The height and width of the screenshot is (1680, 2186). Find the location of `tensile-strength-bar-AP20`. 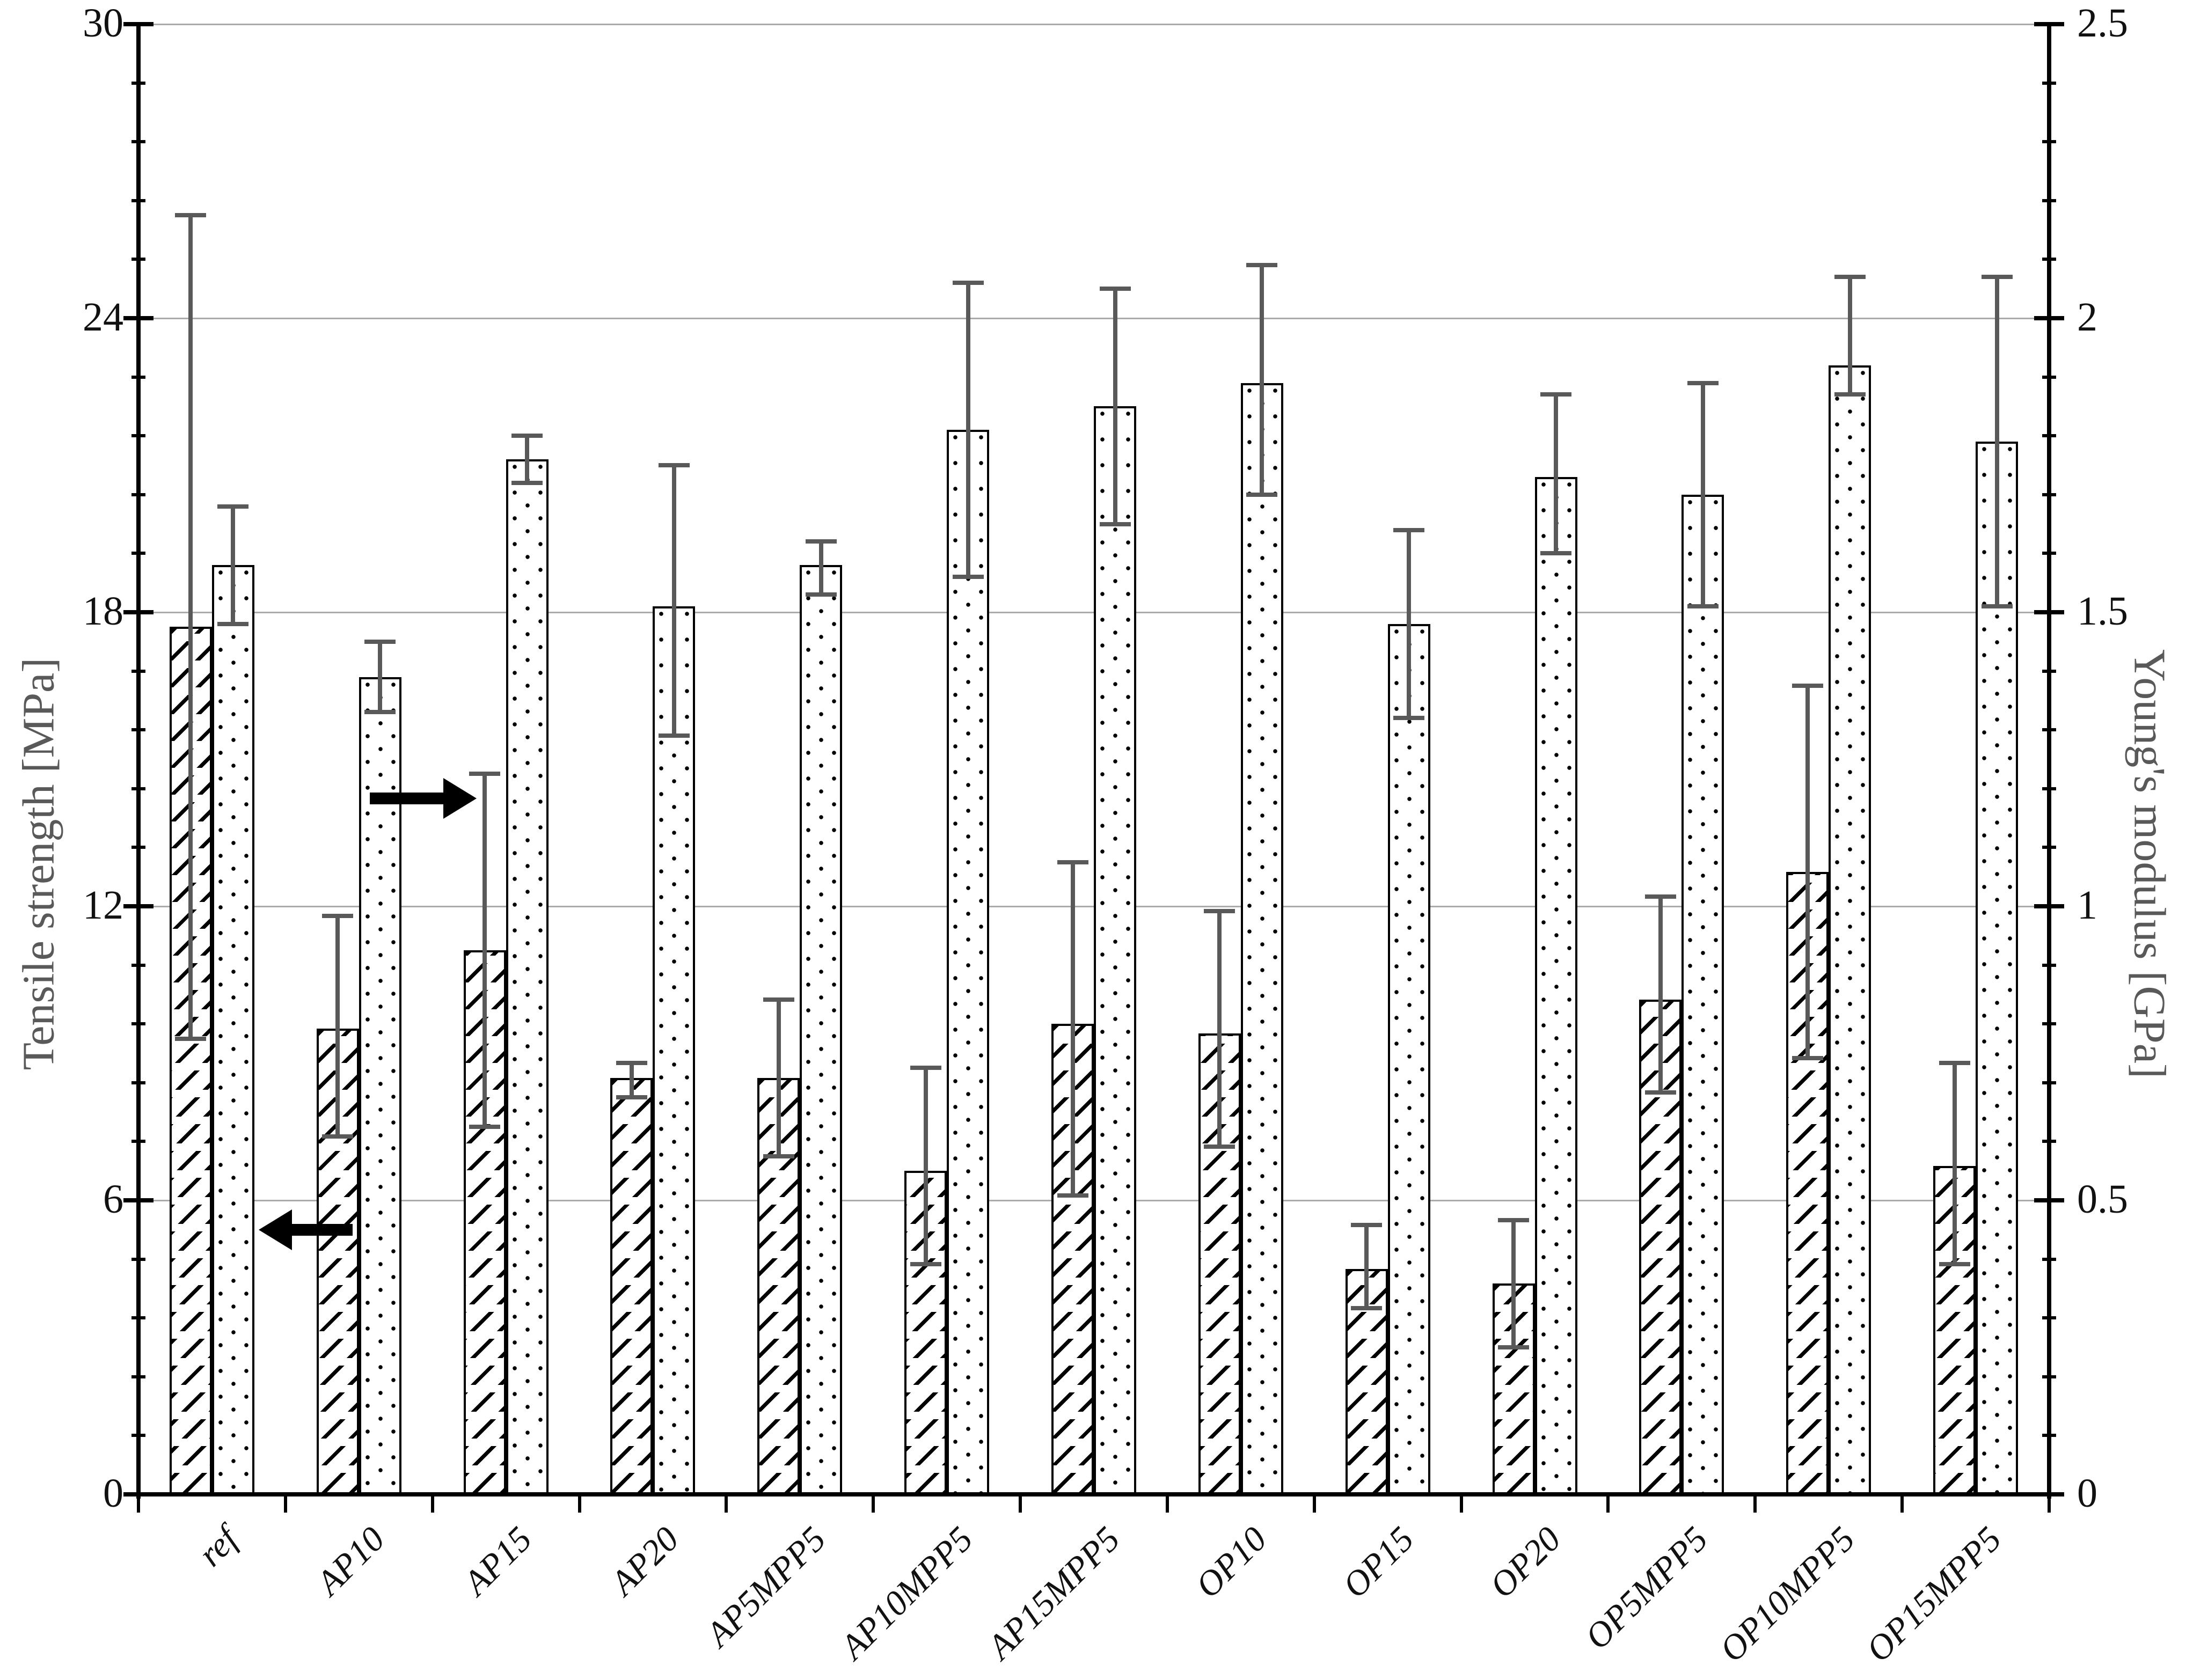

tensile-strength-bar-AP20 is located at coordinates (631, 1285).